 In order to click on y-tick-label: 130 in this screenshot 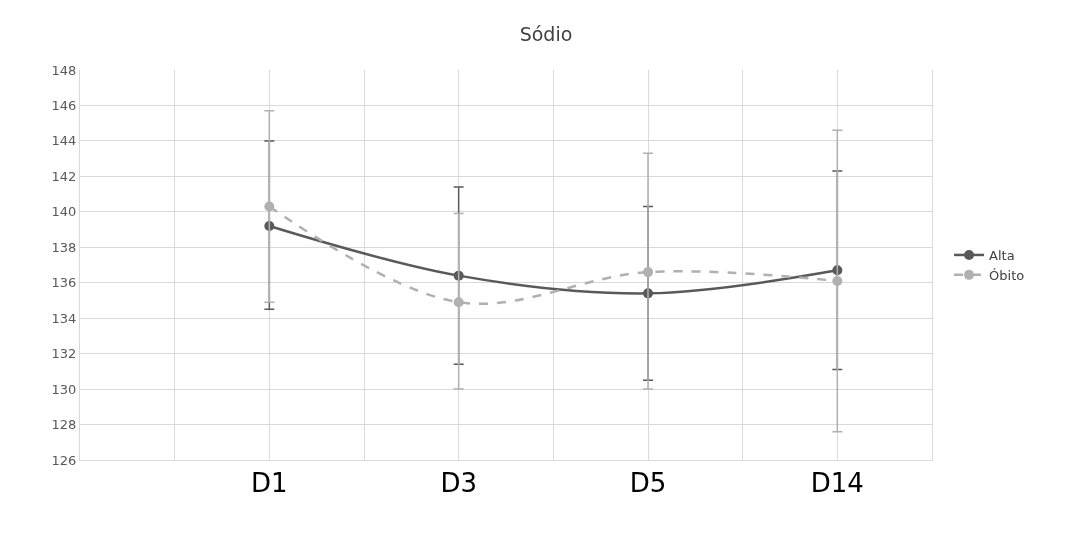, I will do `click(64, 389)`.